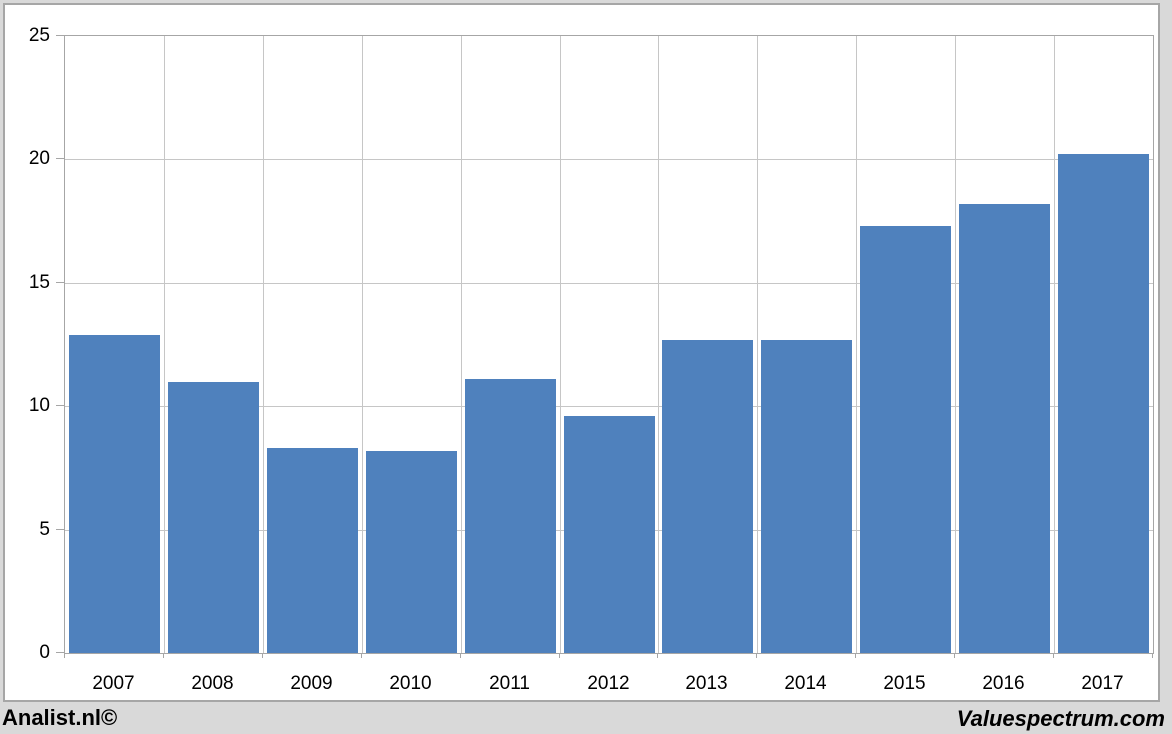 The image size is (1172, 734). Describe the element at coordinates (1103, 403) in the screenshot. I see `bar-2017` at that location.